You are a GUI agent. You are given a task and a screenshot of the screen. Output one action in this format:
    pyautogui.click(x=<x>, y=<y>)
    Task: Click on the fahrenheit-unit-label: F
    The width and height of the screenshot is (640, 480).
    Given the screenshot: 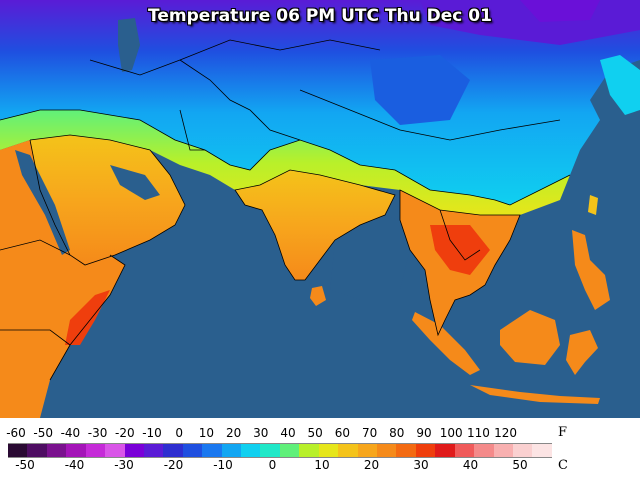 What is the action you would take?
    pyautogui.click(x=563, y=432)
    